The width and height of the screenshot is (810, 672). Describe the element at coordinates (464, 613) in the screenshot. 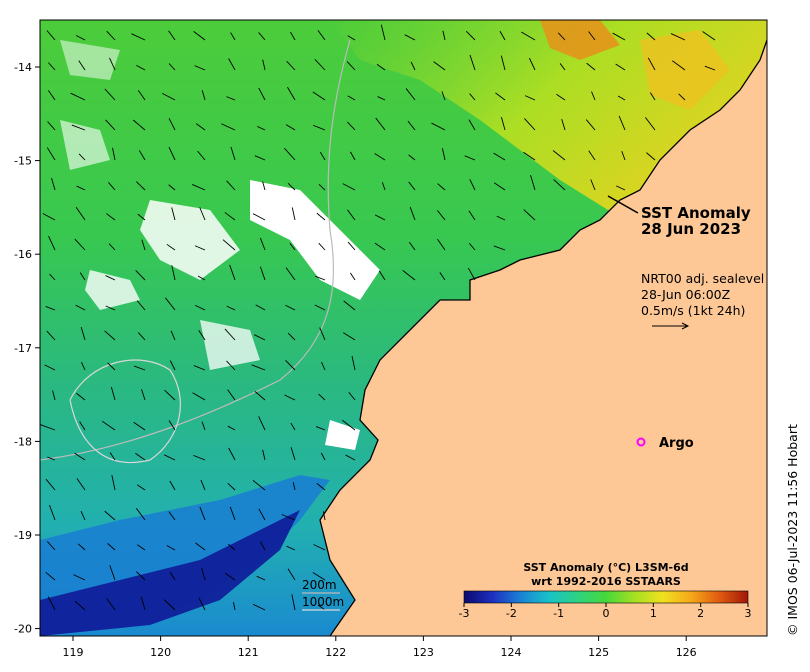

I see `colorbar-tick-label: -3` at that location.